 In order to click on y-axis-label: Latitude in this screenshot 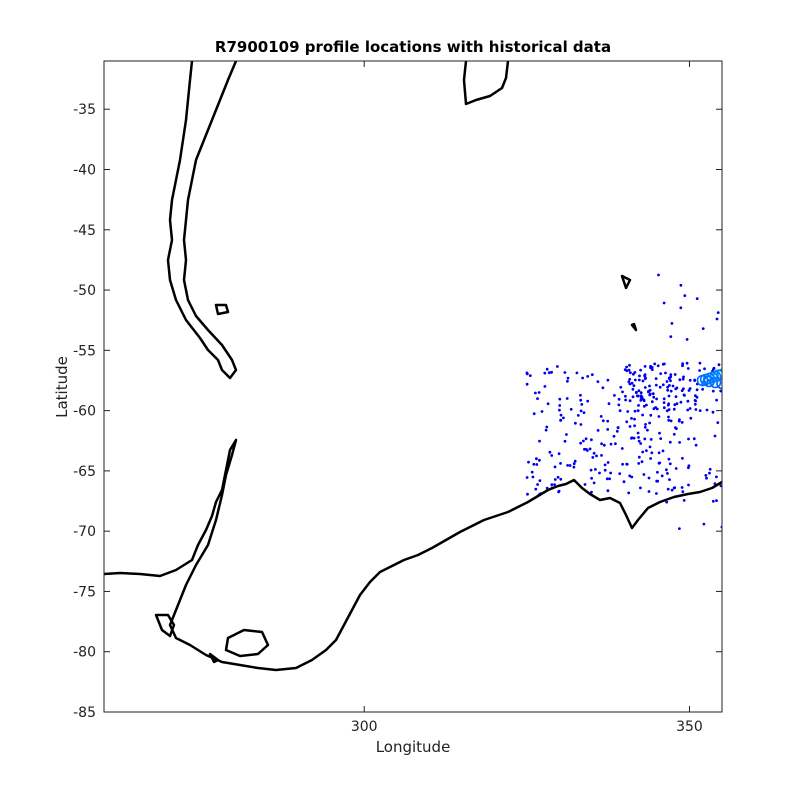, I will do `click(62, 387)`.